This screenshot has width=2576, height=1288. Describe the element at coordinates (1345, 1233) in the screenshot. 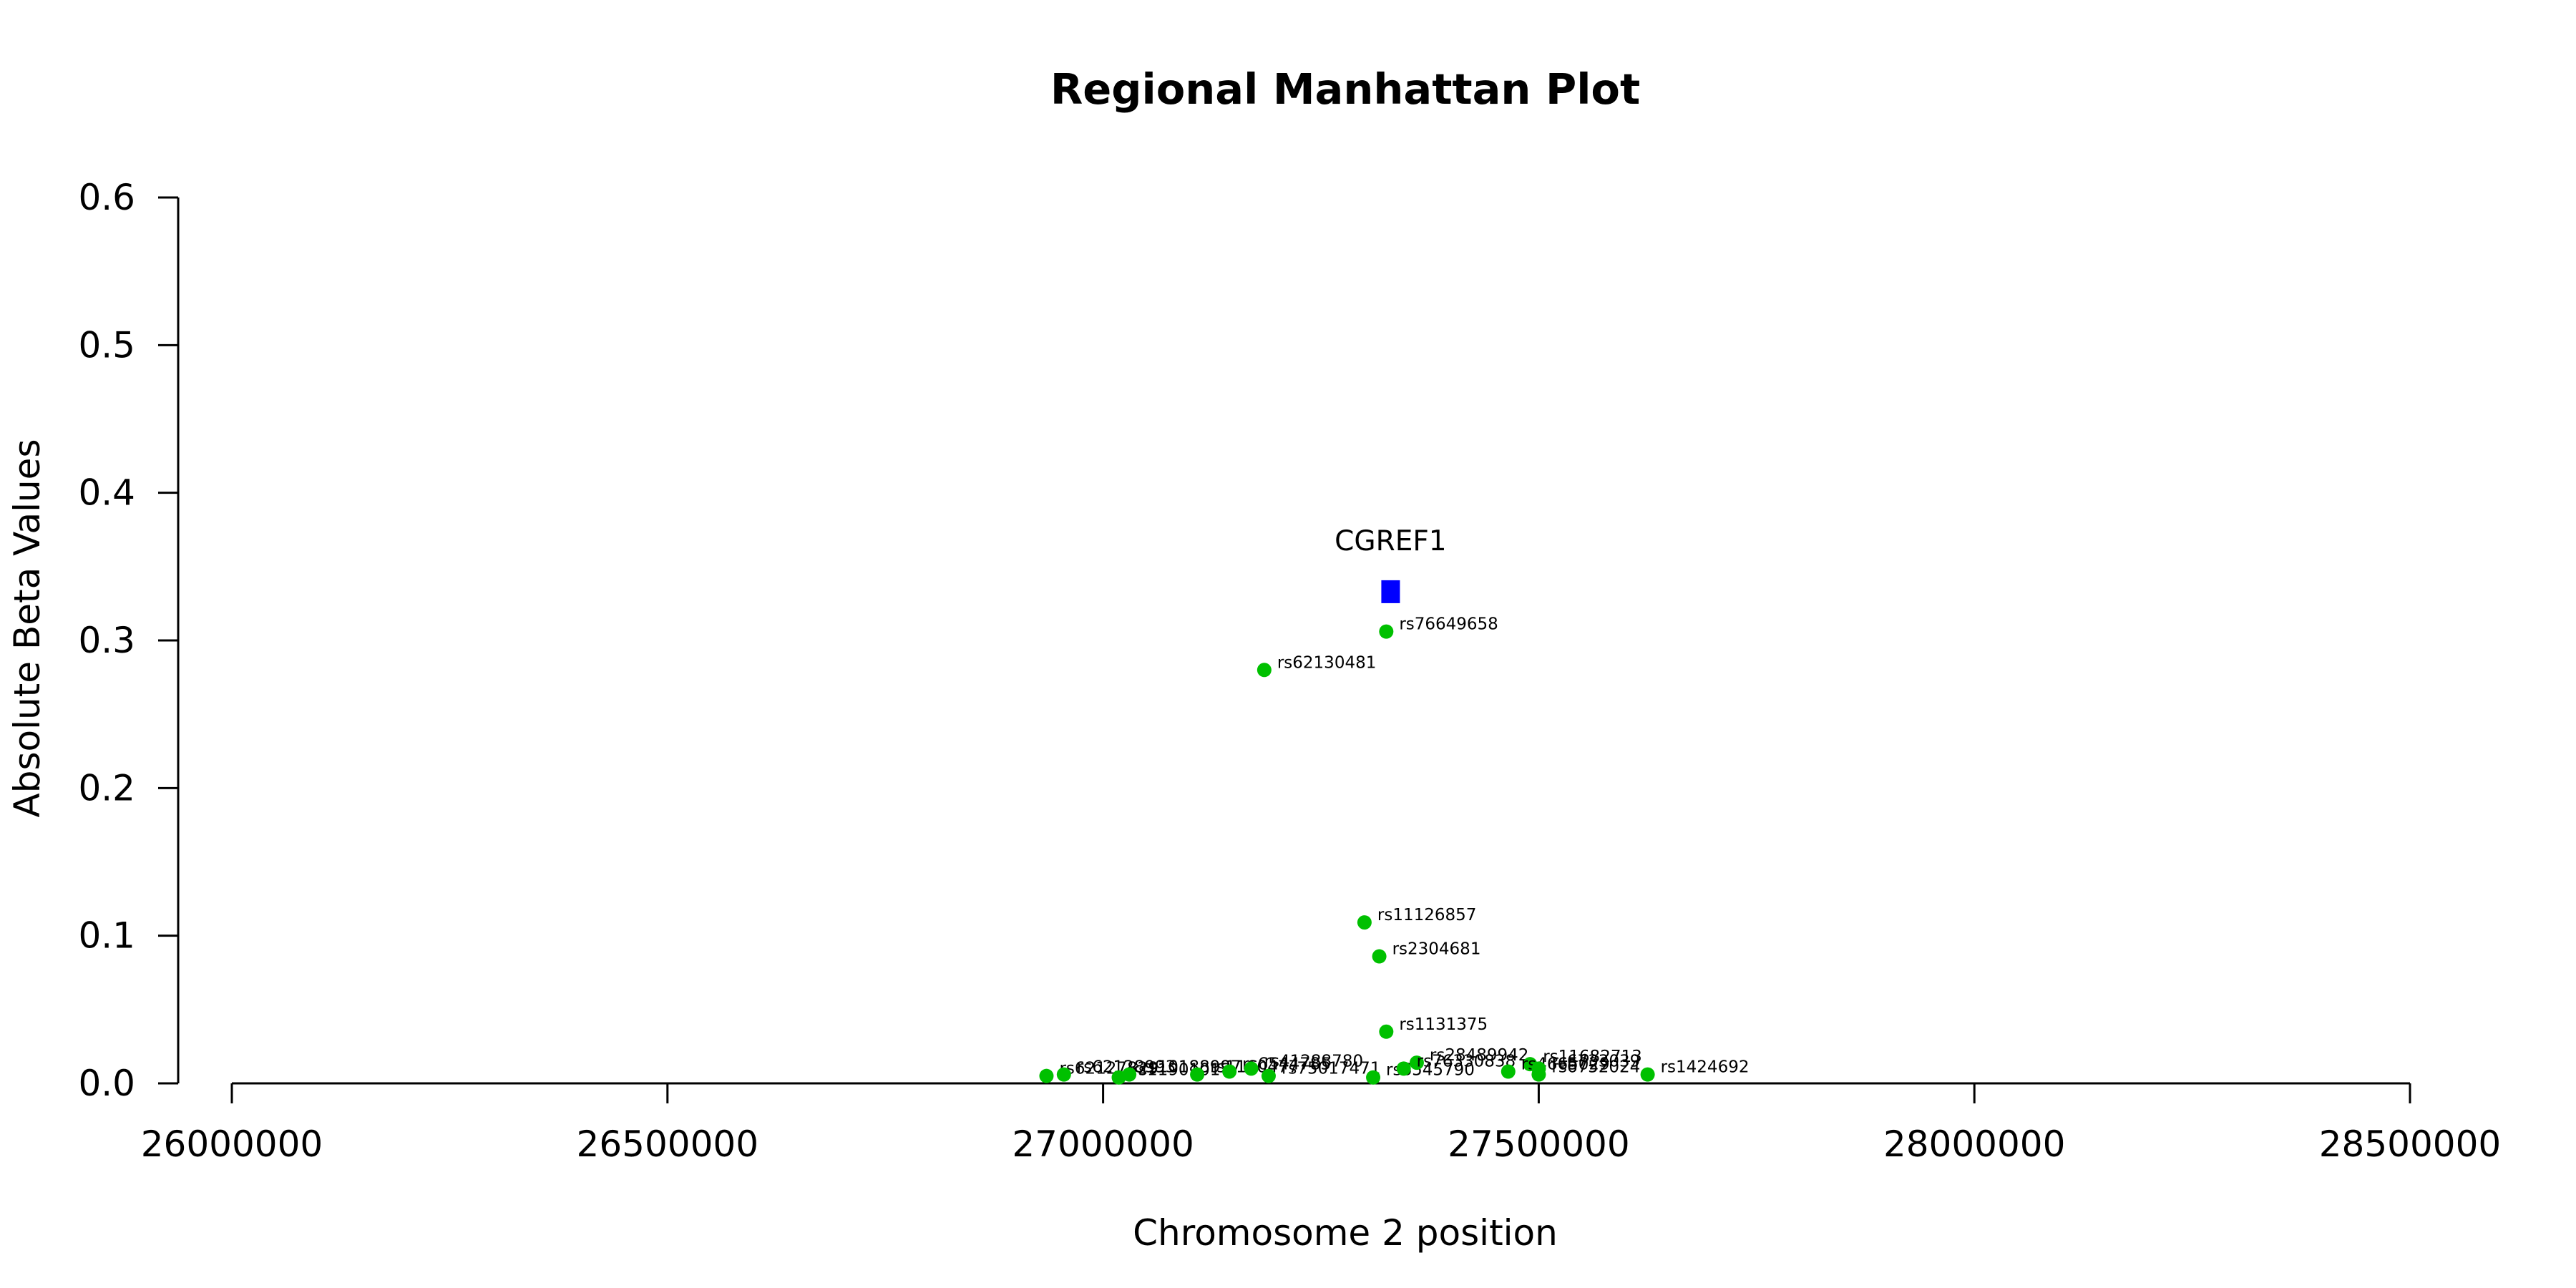

I see `x-axis-label: Chromosome 2 position` at that location.